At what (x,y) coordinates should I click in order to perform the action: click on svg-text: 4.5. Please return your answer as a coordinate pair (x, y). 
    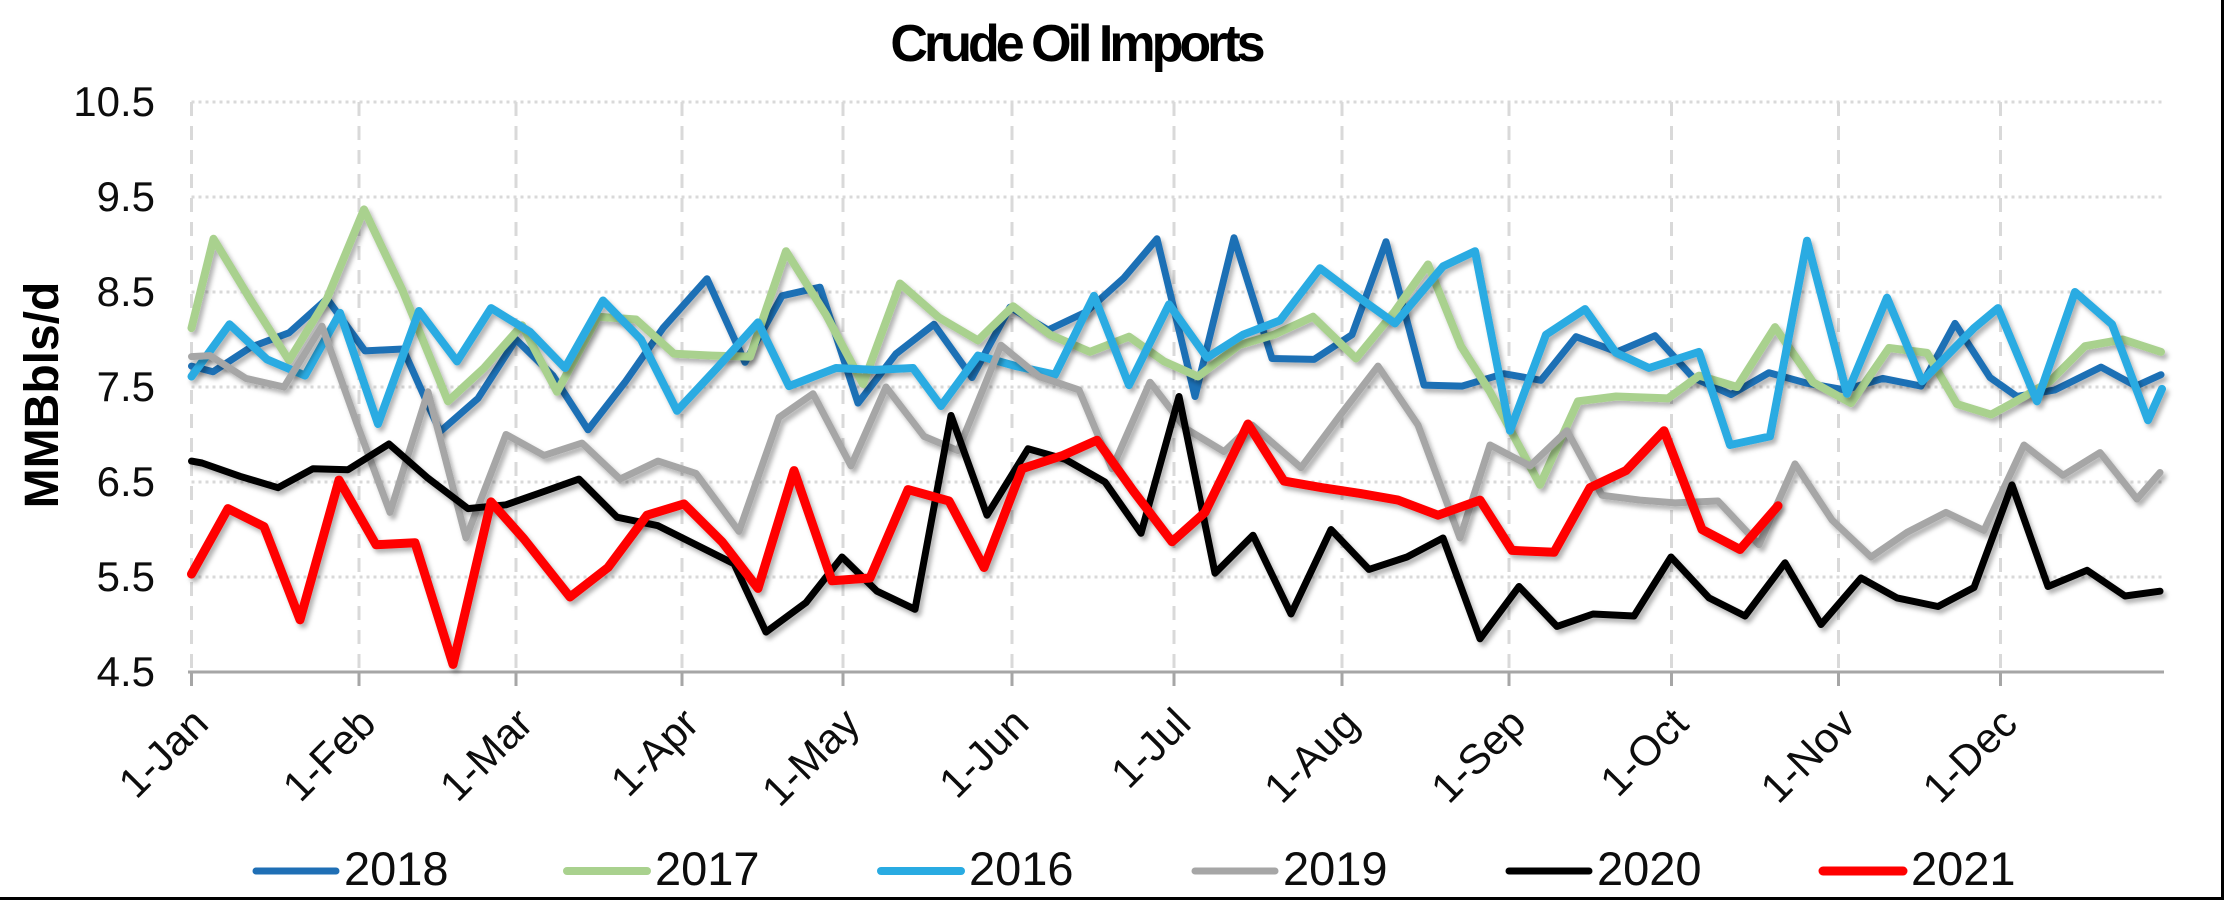
    Looking at the image, I should click on (126, 671).